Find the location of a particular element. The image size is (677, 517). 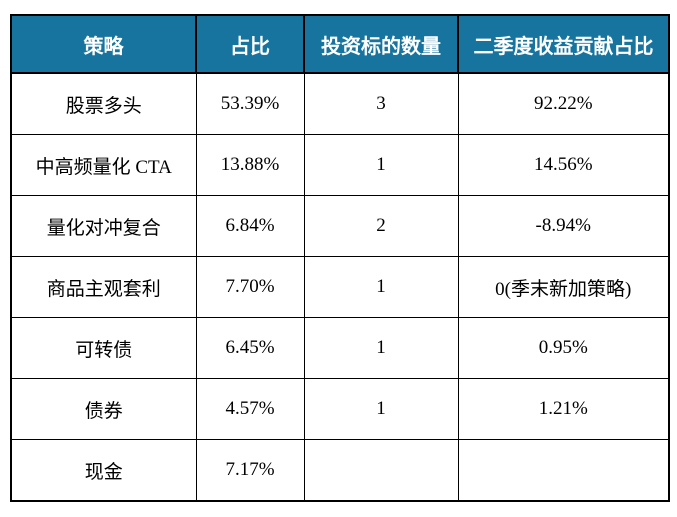

cell-proportion: 4.57% is located at coordinates (250, 409).